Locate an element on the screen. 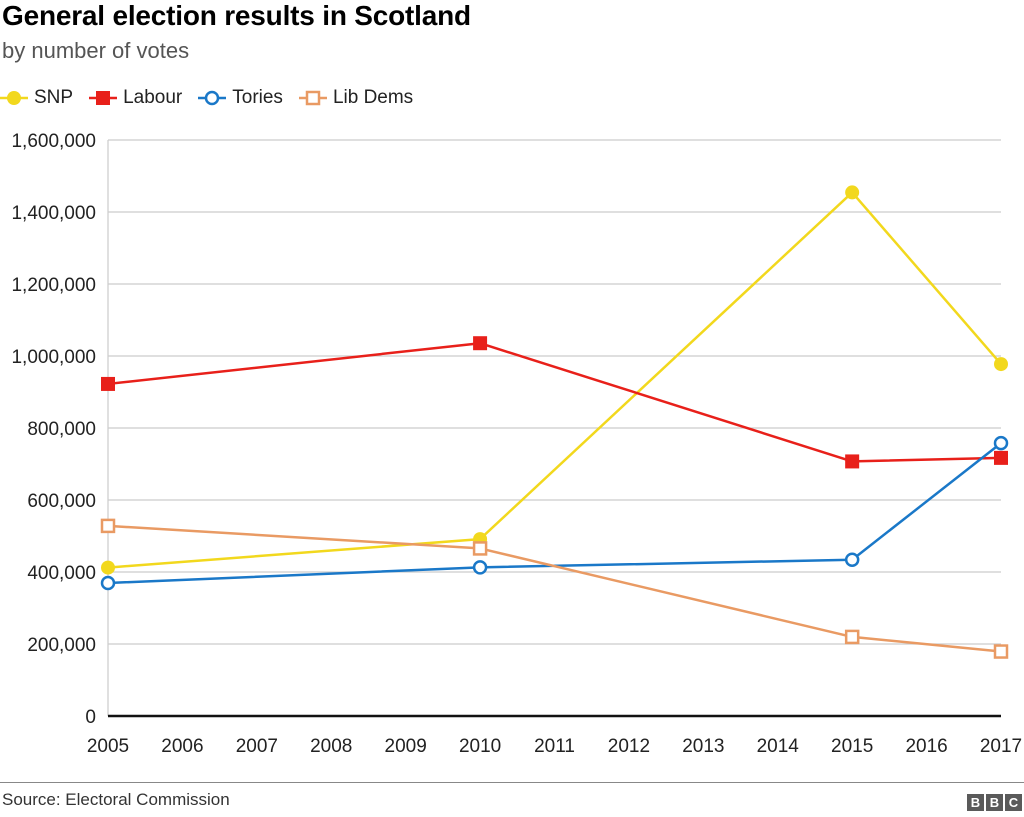 This screenshot has width=1024, height=817. tories-marker-icon is located at coordinates (212, 98).